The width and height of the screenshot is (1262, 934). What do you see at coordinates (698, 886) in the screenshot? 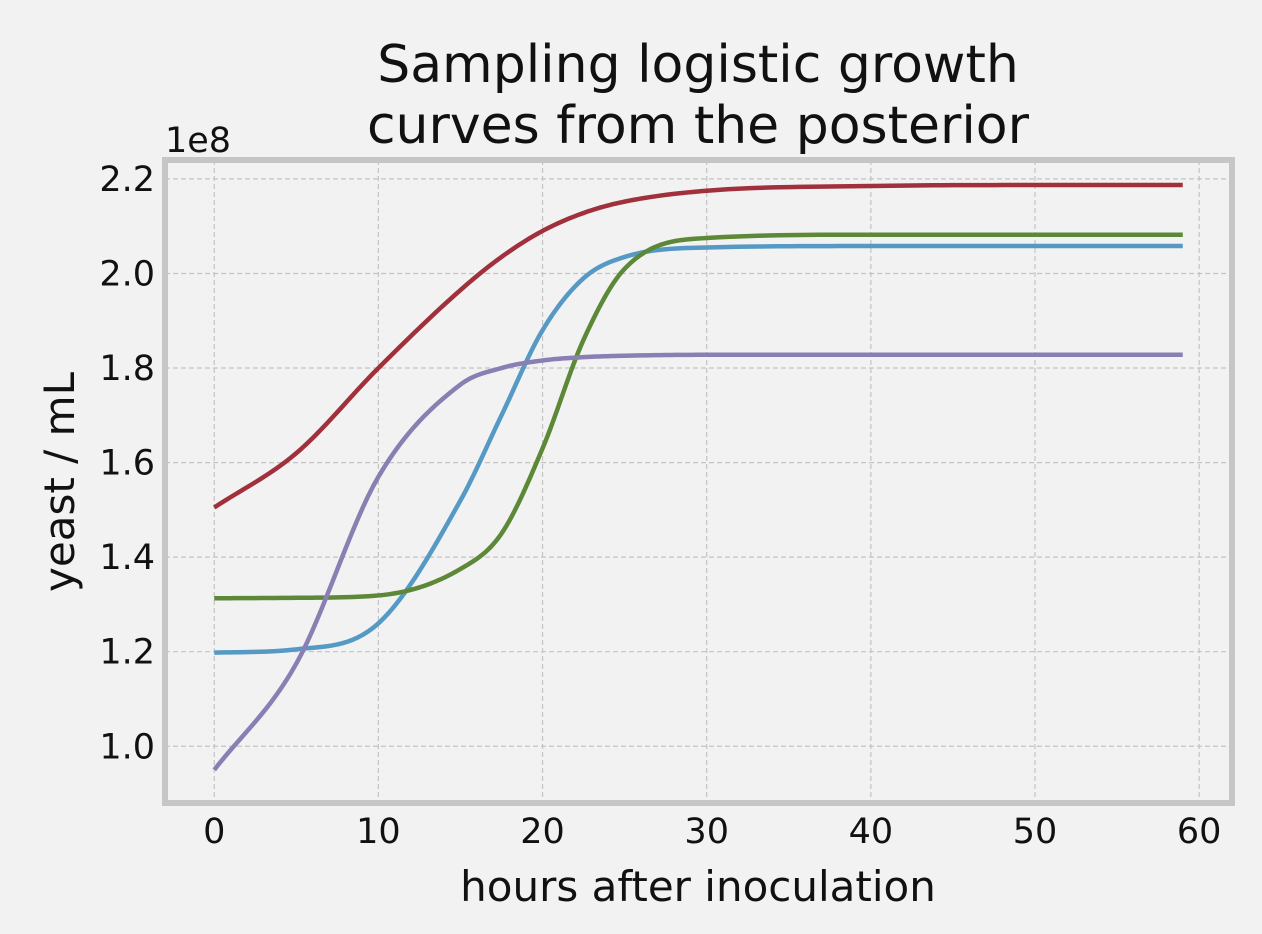
I see `x-axis-label: hours after inoculation` at bounding box center [698, 886].